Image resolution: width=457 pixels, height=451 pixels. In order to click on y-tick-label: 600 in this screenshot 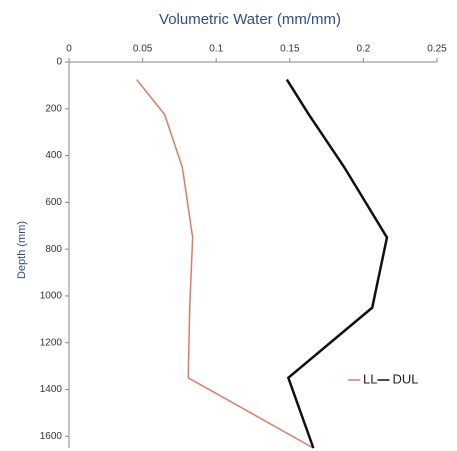, I will do `click(53, 202)`.